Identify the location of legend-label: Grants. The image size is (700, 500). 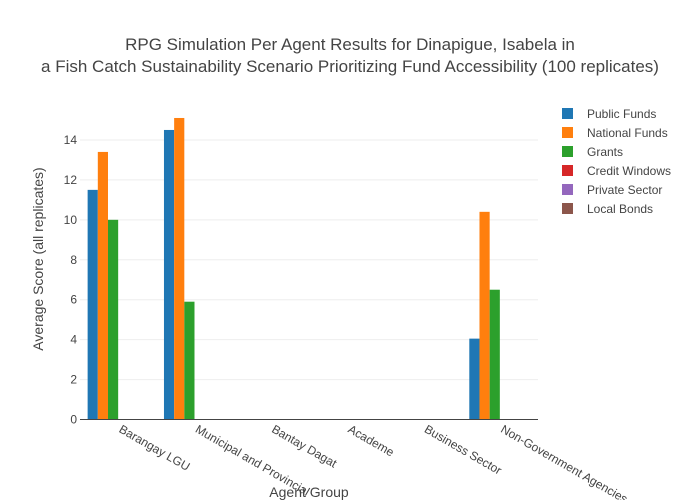
(605, 152).